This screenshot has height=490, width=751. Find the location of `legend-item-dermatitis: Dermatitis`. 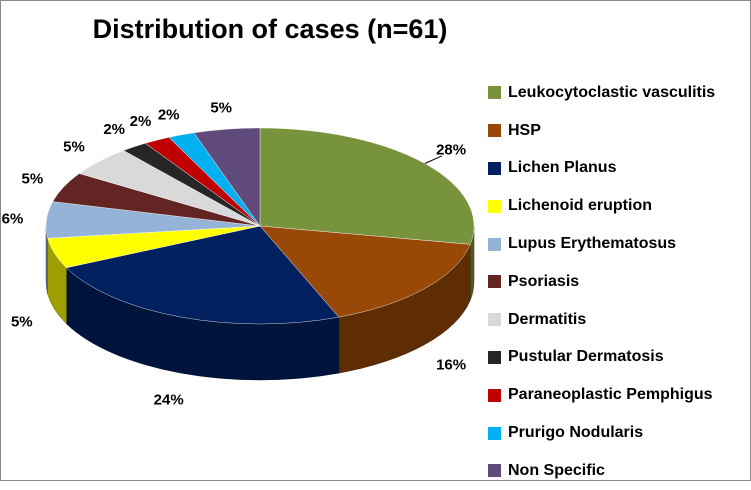

legend-item-dermatitis: Dermatitis is located at coordinates (601, 320).